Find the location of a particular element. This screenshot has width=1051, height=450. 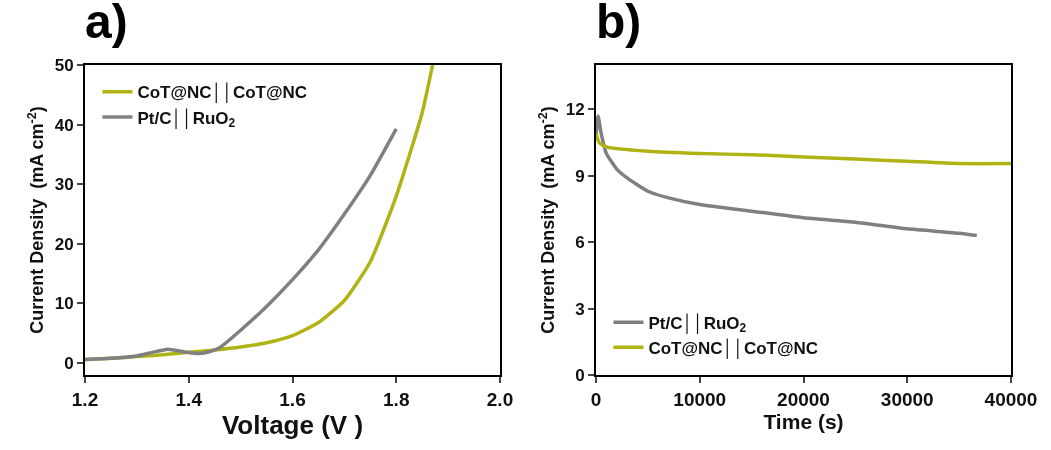

y-tick-label: 12 is located at coordinates (575, 110).